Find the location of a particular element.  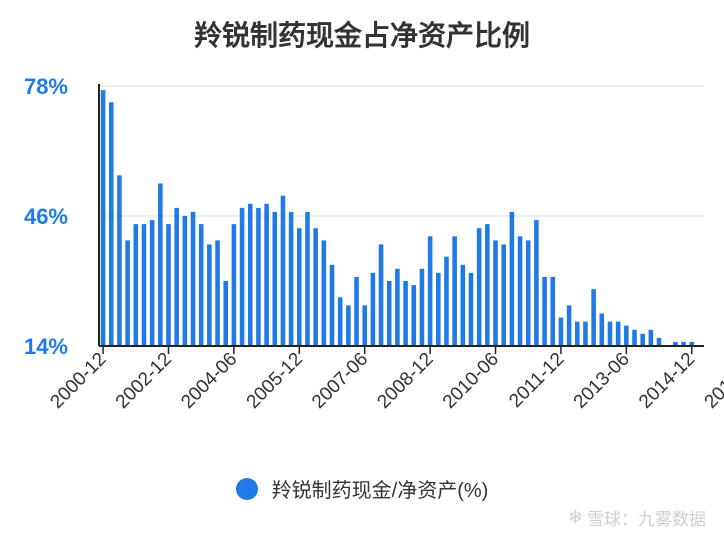

legend-label: 羚锐制药现金/净资产(%) is located at coordinates (380, 491).